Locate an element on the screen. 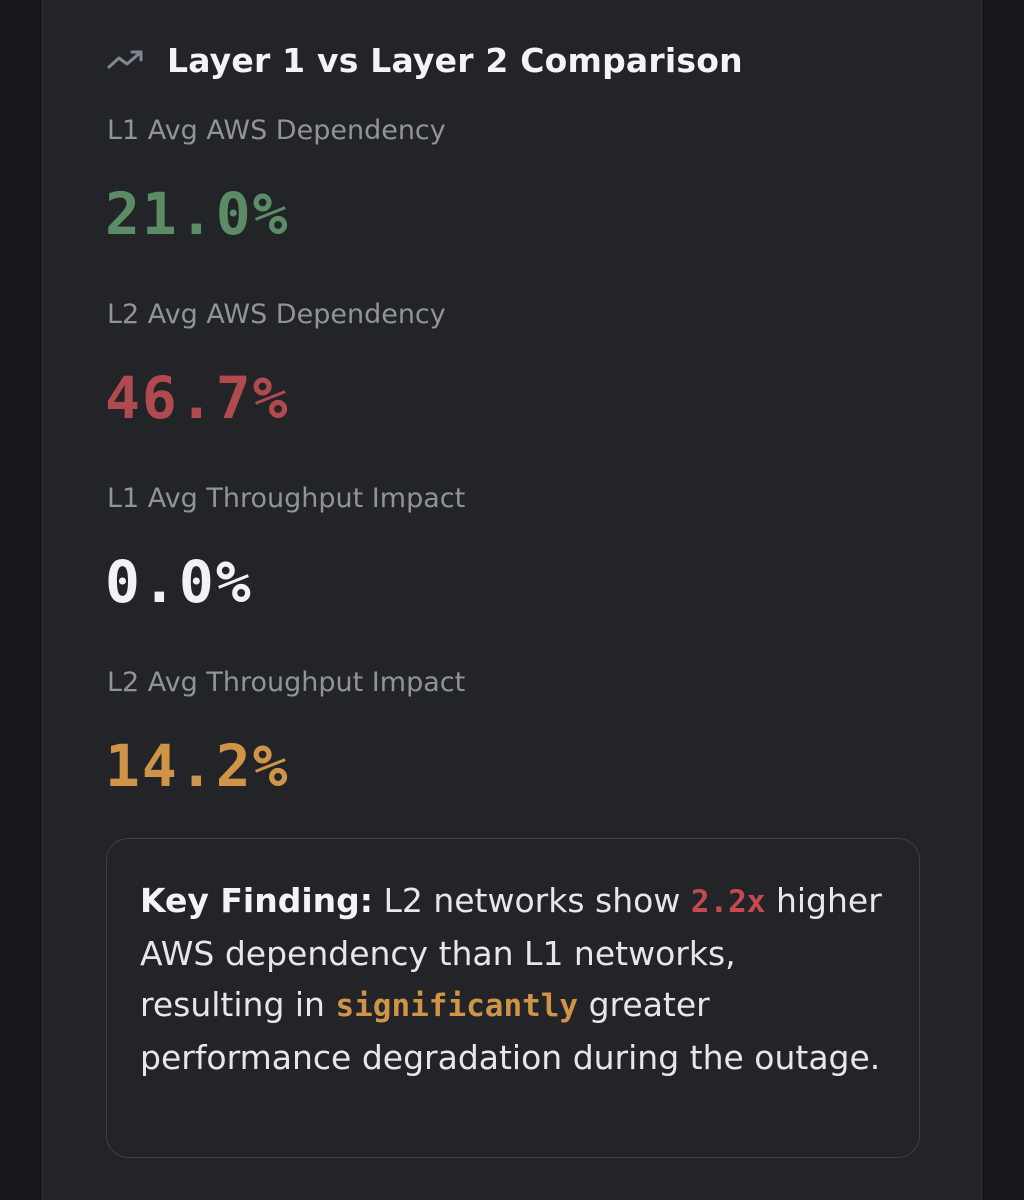 The height and width of the screenshot is (1200, 1024). key-finding-lead: Key Finding: is located at coordinates (256, 900).